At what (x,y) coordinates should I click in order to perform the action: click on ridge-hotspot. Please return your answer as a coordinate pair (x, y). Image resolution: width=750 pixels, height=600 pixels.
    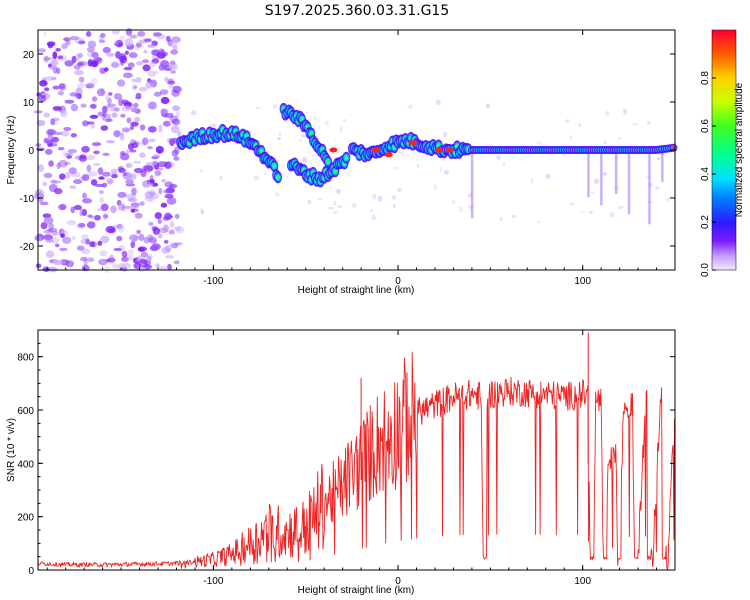
    Looking at the image, I should click on (388, 155).